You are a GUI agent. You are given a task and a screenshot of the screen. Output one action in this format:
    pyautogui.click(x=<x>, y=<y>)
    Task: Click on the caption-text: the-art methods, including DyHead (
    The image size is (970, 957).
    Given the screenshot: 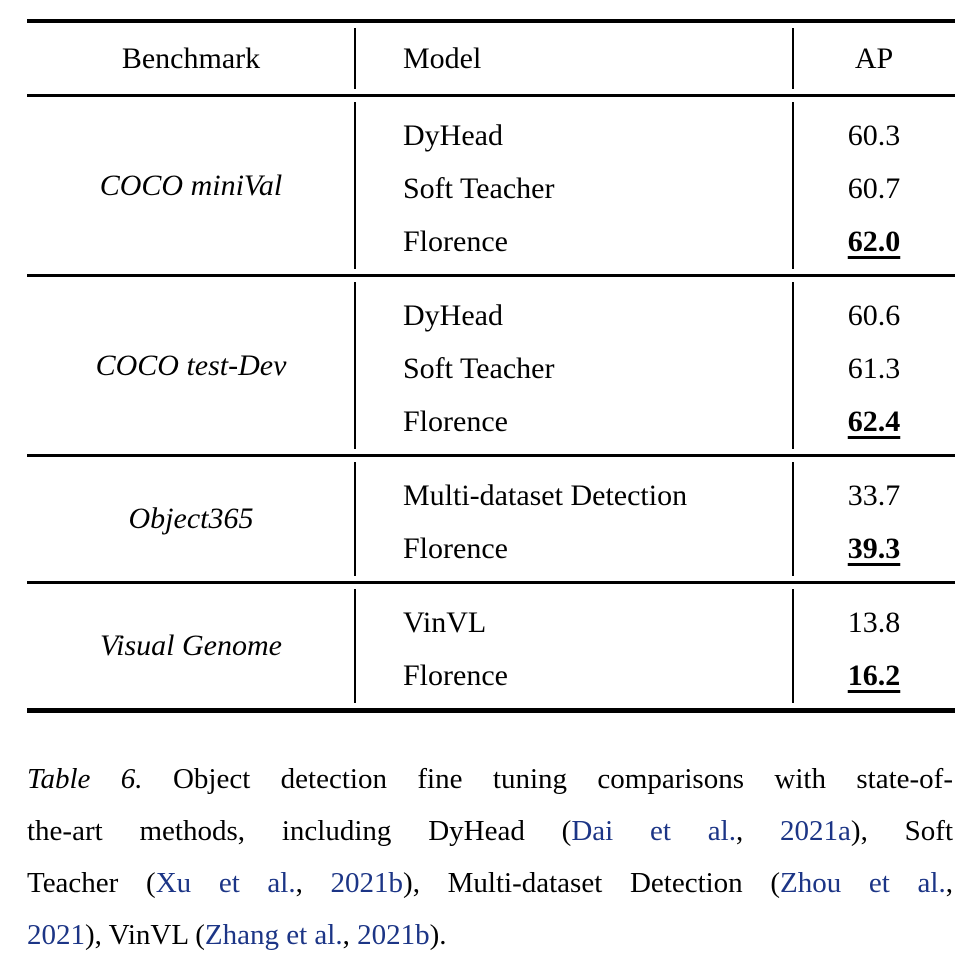 What is the action you would take?
    pyautogui.click(x=299, y=831)
    